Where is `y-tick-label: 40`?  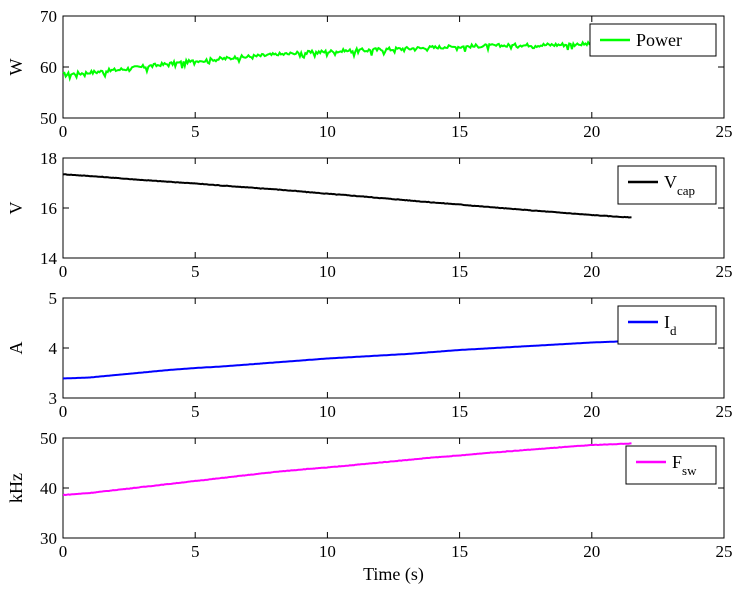 y-tick-label: 40 is located at coordinates (48, 488).